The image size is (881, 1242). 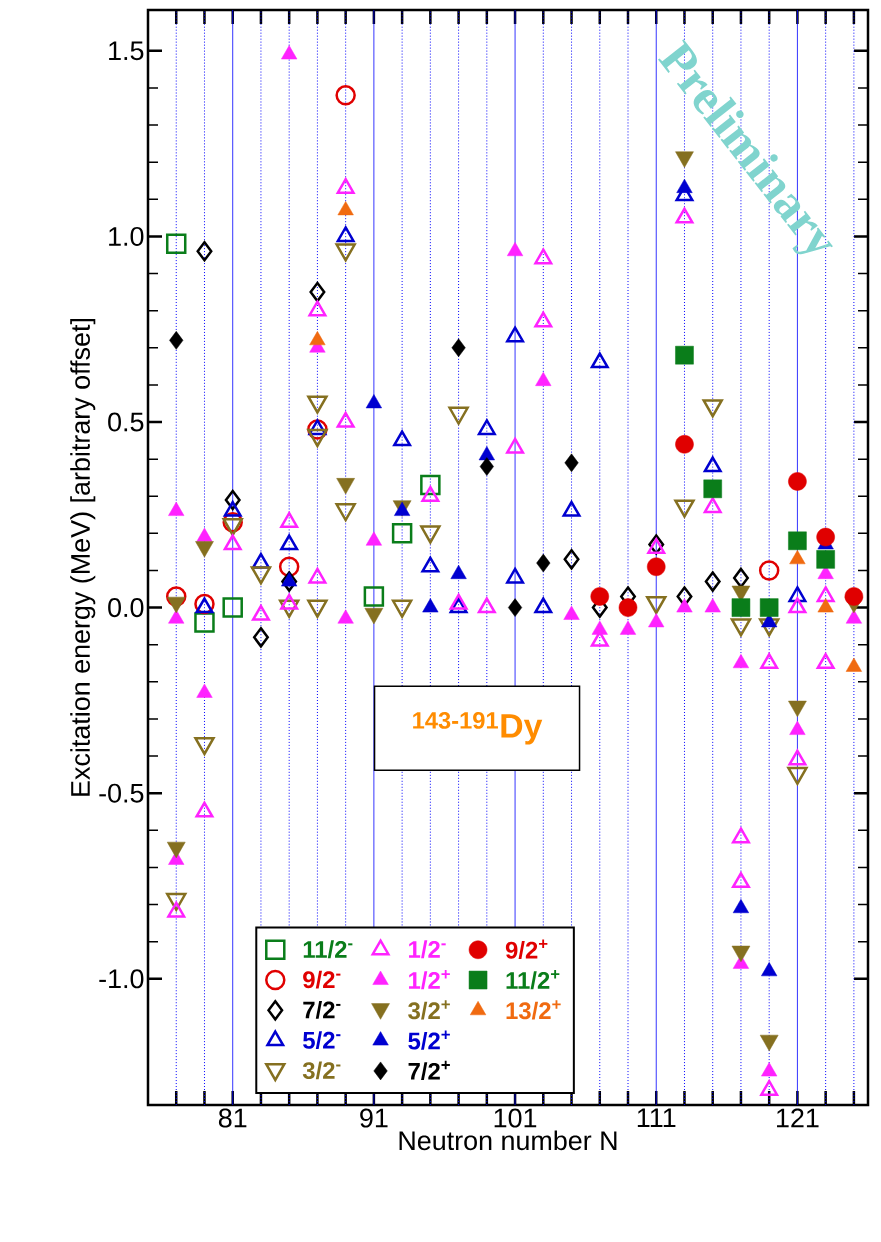 I want to click on legend-label: 9/2$^{+}$, so click(x=526, y=949).